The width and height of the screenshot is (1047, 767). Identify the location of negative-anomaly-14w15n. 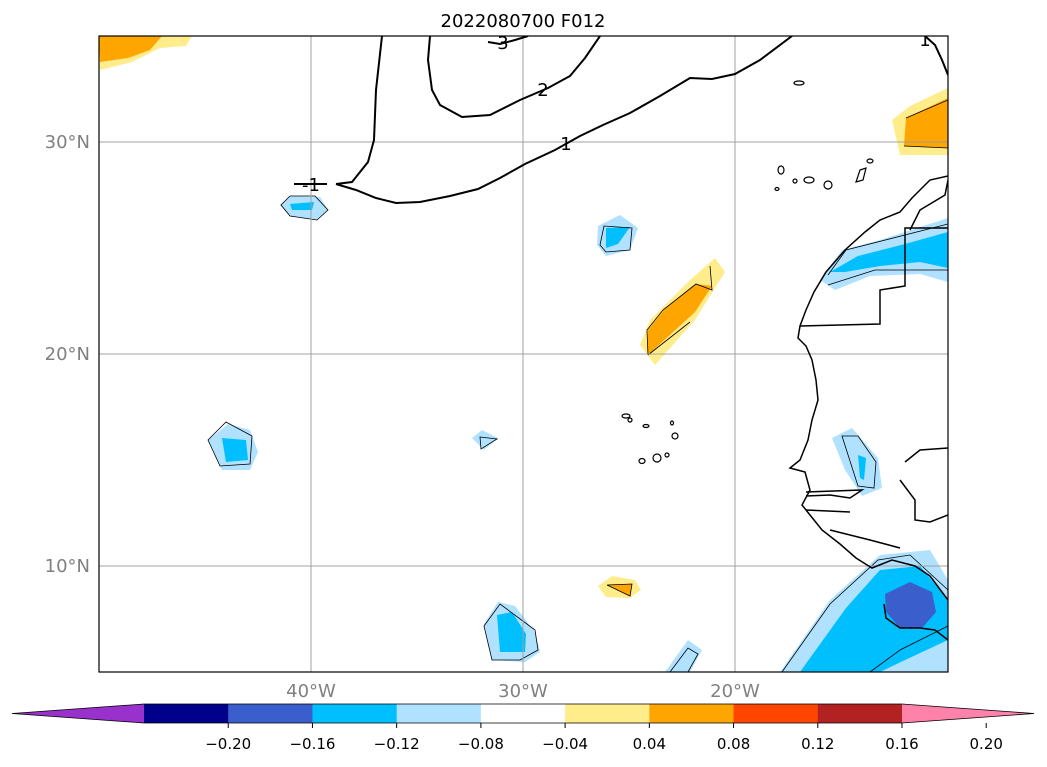
(857, 462).